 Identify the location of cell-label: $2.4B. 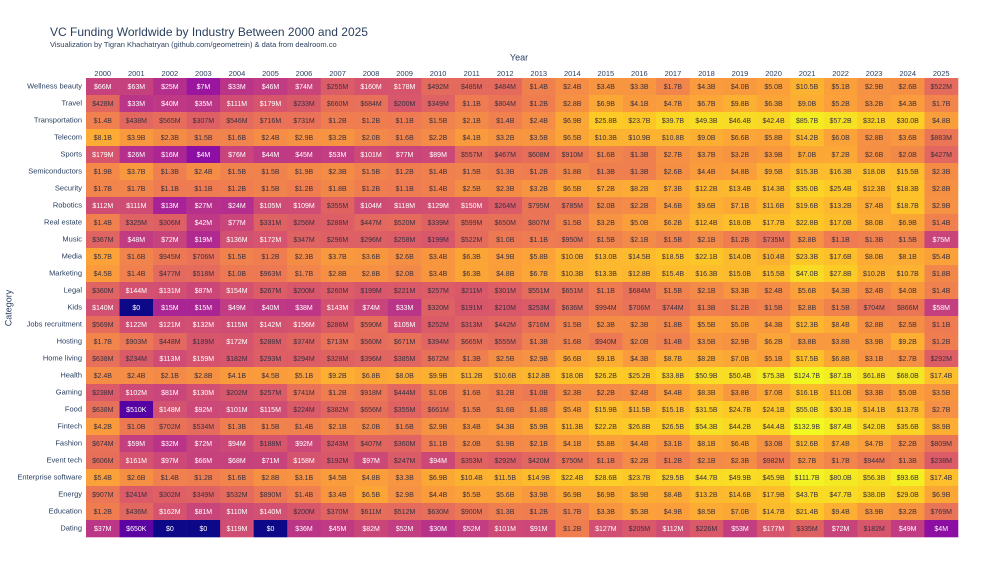
(572, 87).